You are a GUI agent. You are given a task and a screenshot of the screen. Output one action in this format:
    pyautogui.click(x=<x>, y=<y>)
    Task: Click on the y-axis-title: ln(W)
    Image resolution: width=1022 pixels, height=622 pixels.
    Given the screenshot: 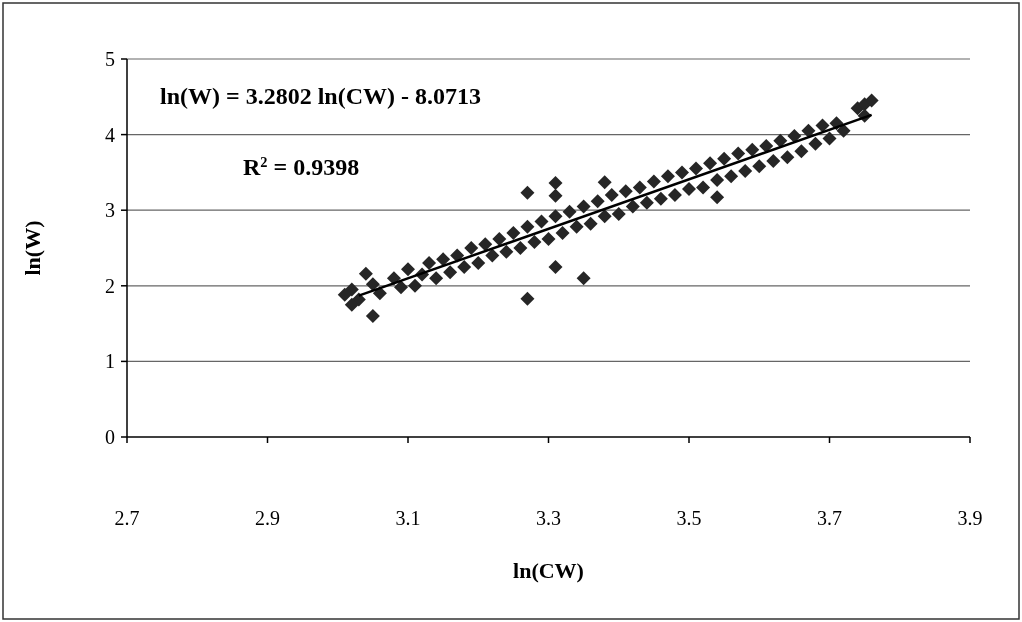 What is the action you would take?
    pyautogui.click(x=32, y=248)
    